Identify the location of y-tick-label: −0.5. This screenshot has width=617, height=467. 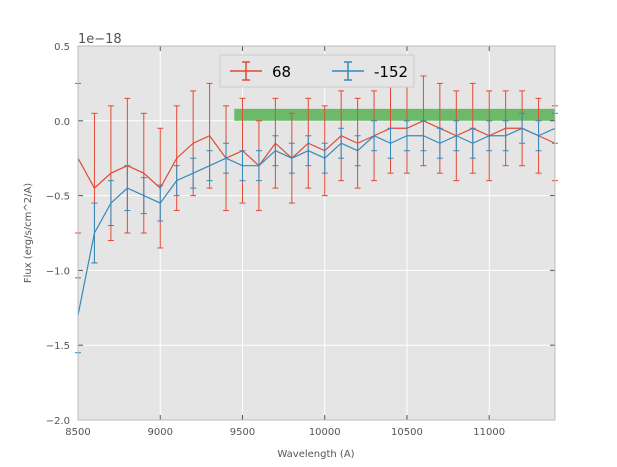
(58, 197).